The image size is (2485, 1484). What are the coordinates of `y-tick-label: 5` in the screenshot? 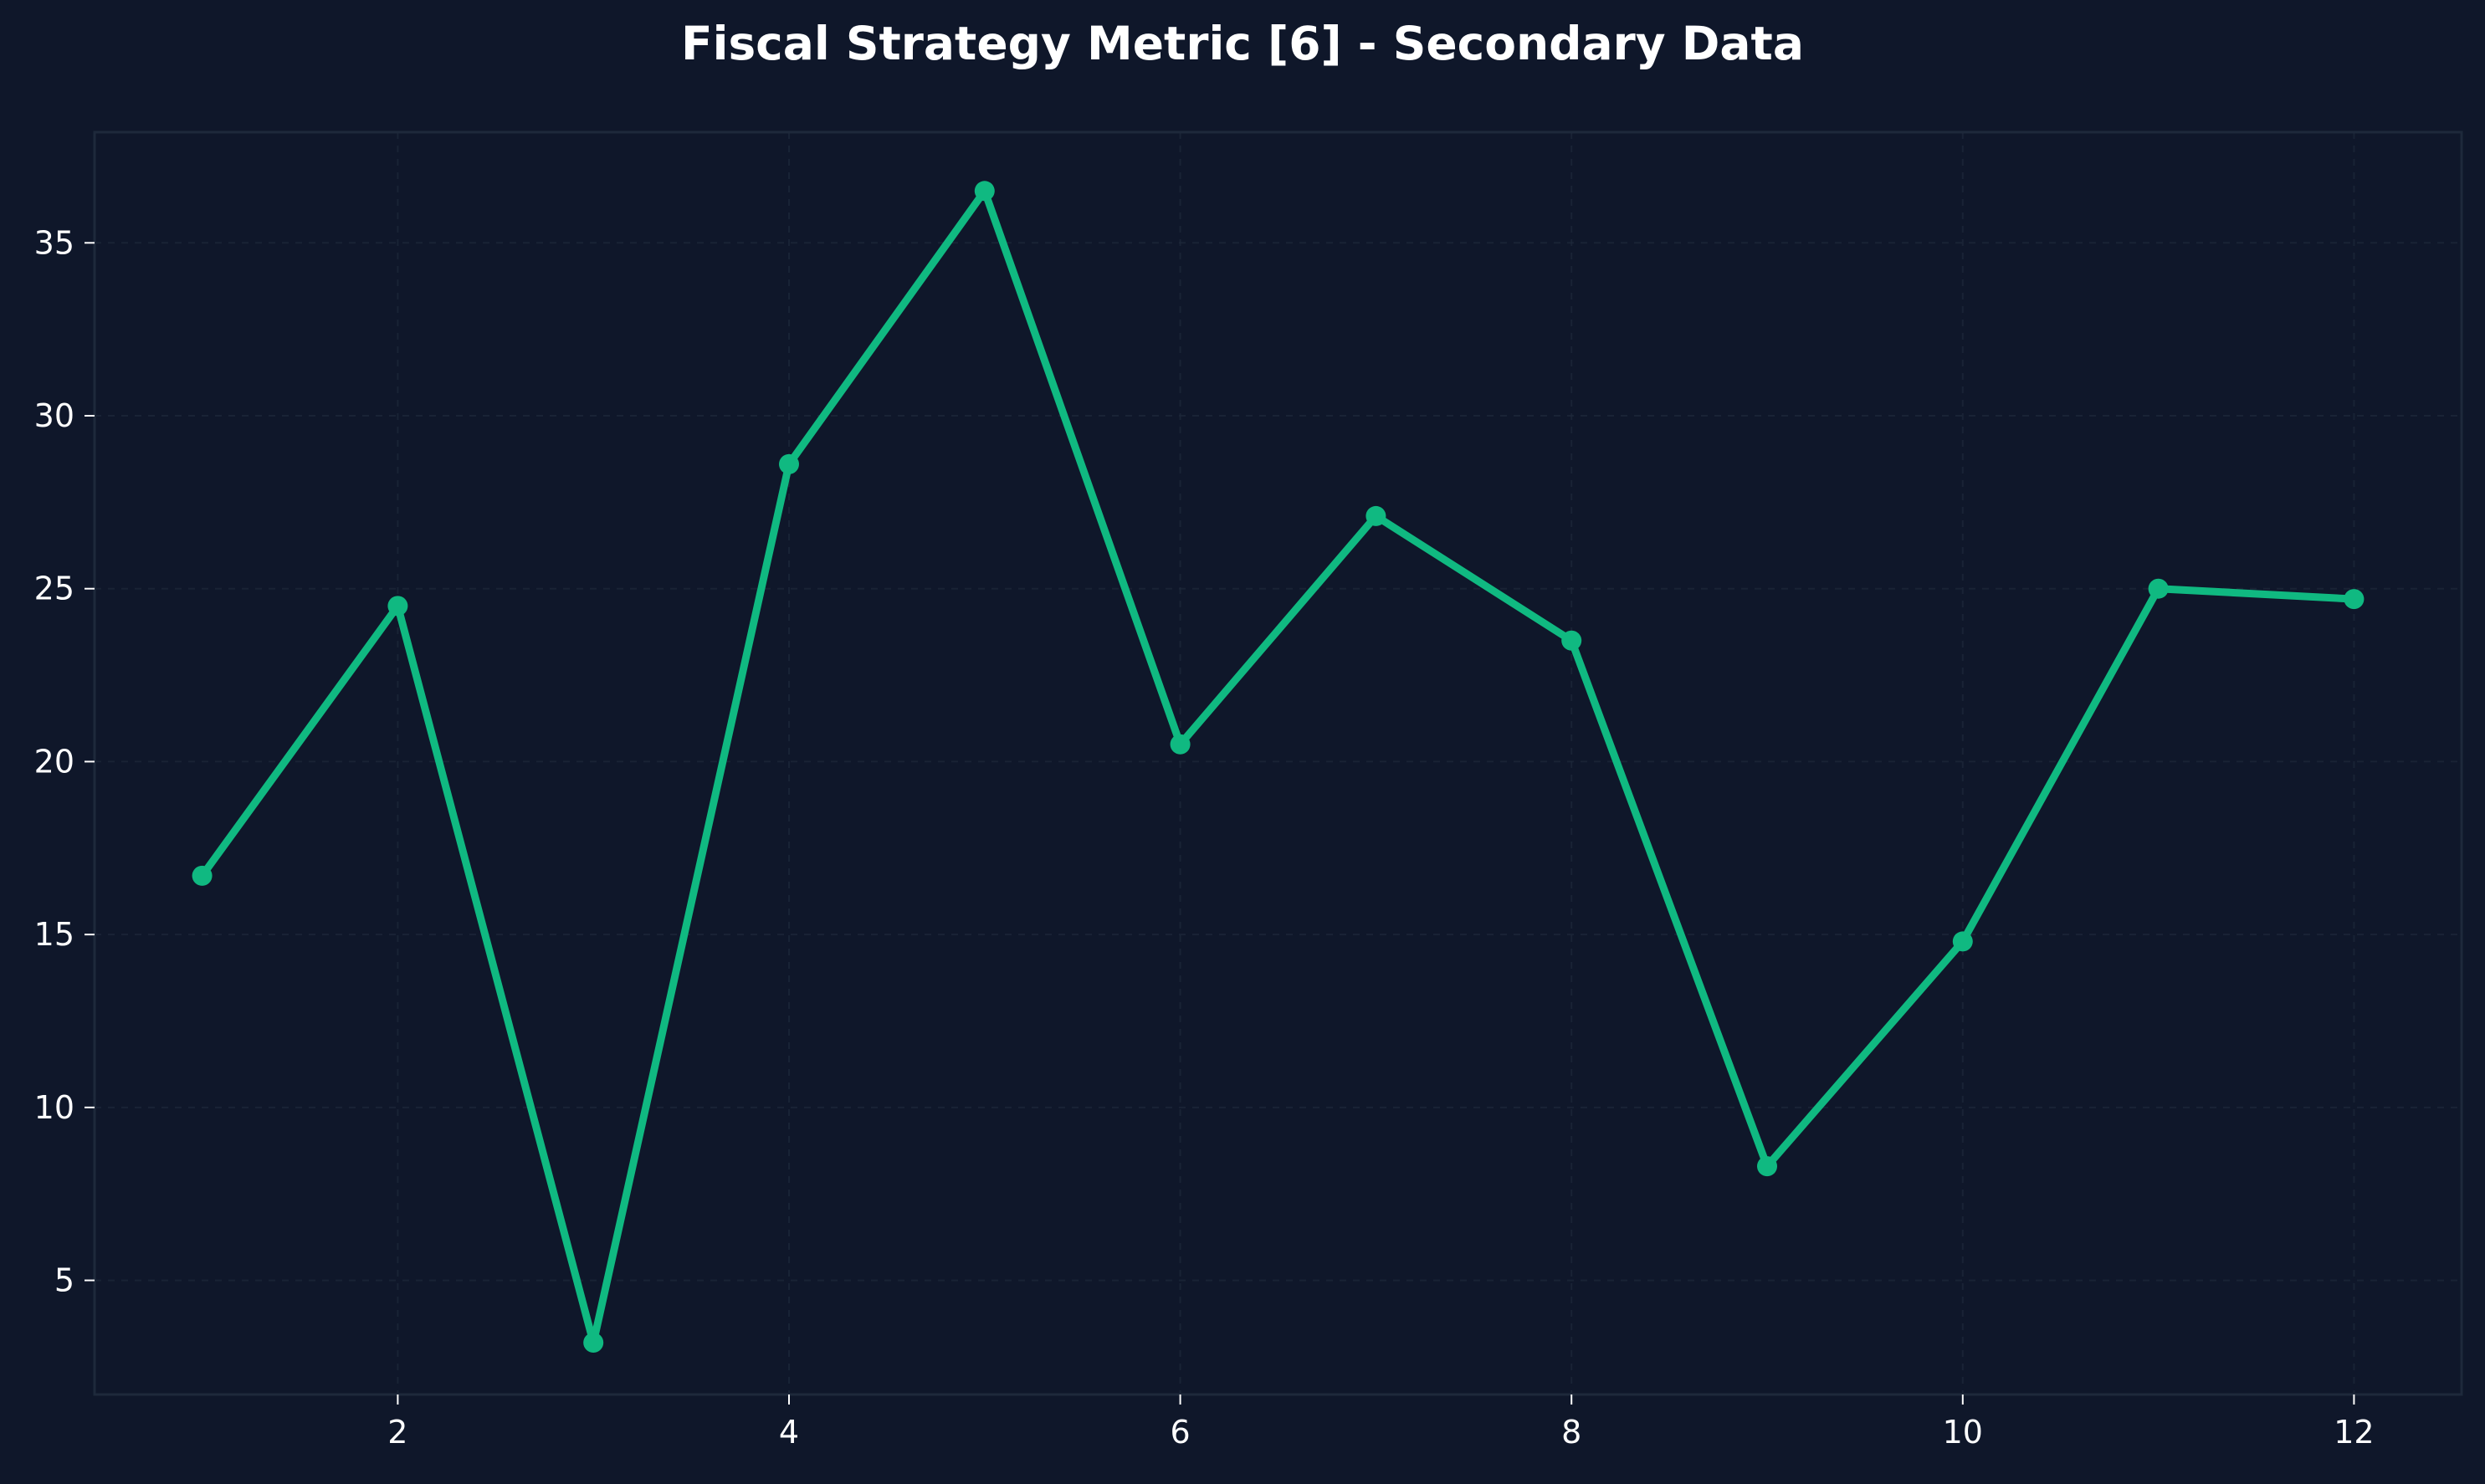 It's located at (64, 1280).